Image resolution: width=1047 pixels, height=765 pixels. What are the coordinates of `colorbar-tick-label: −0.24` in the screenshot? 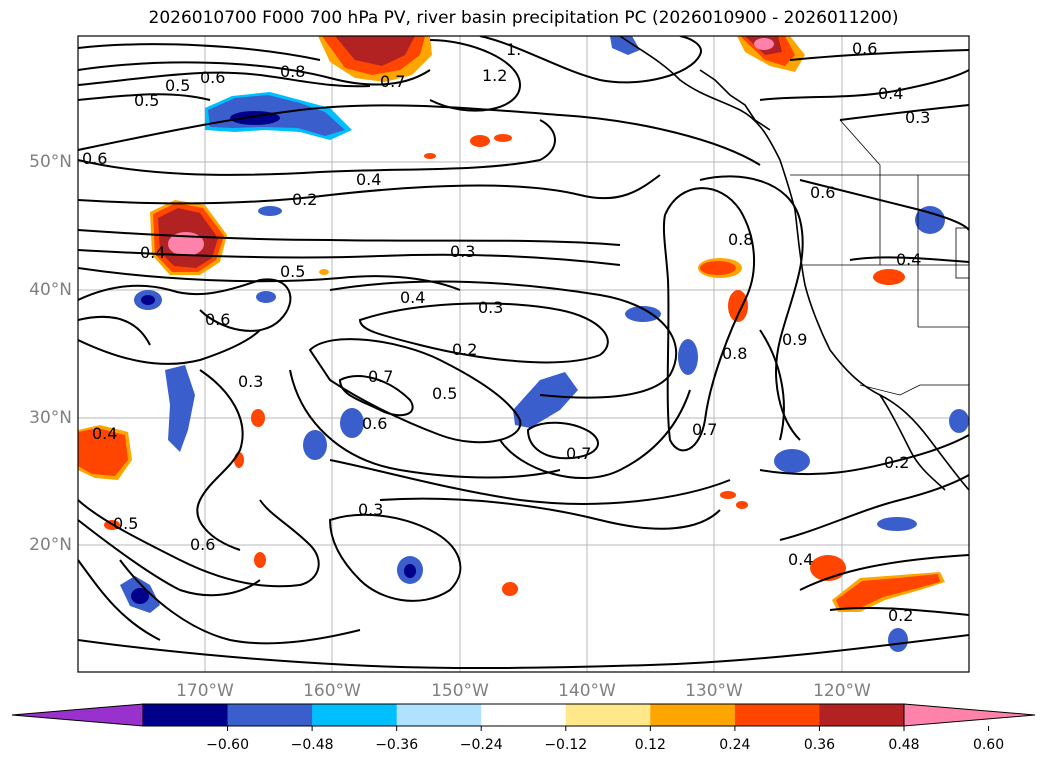 It's located at (481, 745).